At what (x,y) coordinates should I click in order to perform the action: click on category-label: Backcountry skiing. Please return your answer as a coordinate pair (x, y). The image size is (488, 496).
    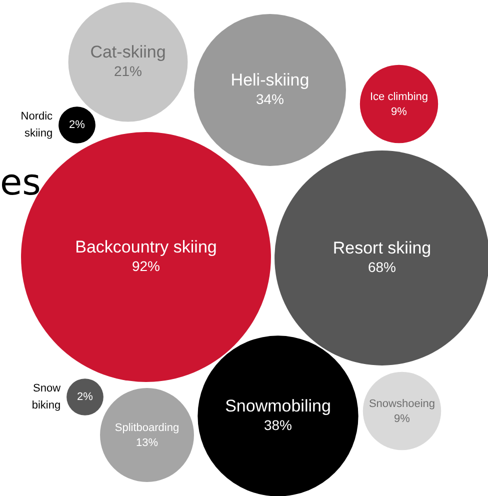
    Looking at the image, I should click on (146, 247).